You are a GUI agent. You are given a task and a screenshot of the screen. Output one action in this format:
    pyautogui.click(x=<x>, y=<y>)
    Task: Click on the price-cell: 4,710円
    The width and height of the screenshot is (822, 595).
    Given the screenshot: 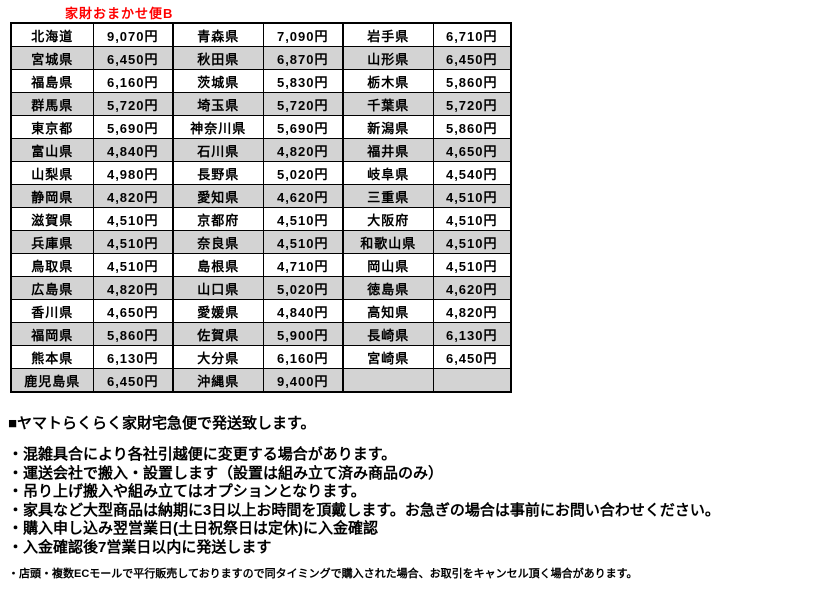 What is the action you would take?
    pyautogui.click(x=303, y=265)
    